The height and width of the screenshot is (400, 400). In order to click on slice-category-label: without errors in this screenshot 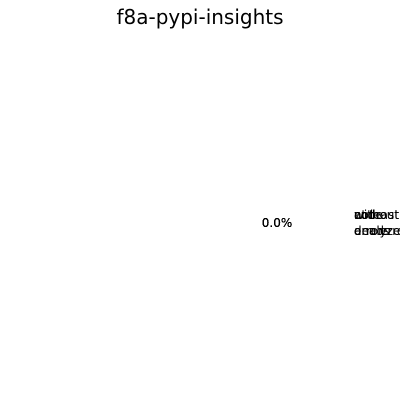, I will do `click(376, 223)`.